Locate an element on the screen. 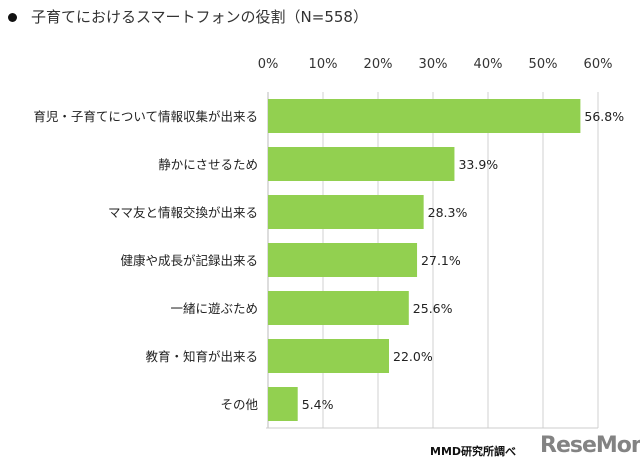 This screenshot has height=464, width=640. x-tick-label: 30% is located at coordinates (433, 64).